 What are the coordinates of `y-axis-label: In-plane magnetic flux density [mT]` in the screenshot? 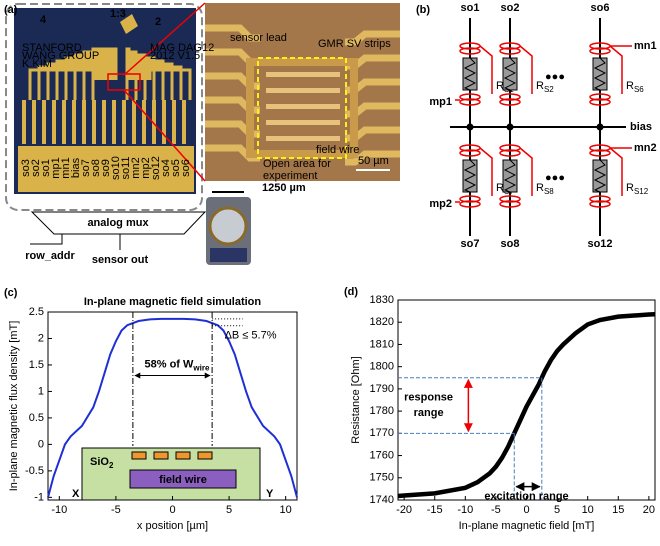 It's located at (14, 406).